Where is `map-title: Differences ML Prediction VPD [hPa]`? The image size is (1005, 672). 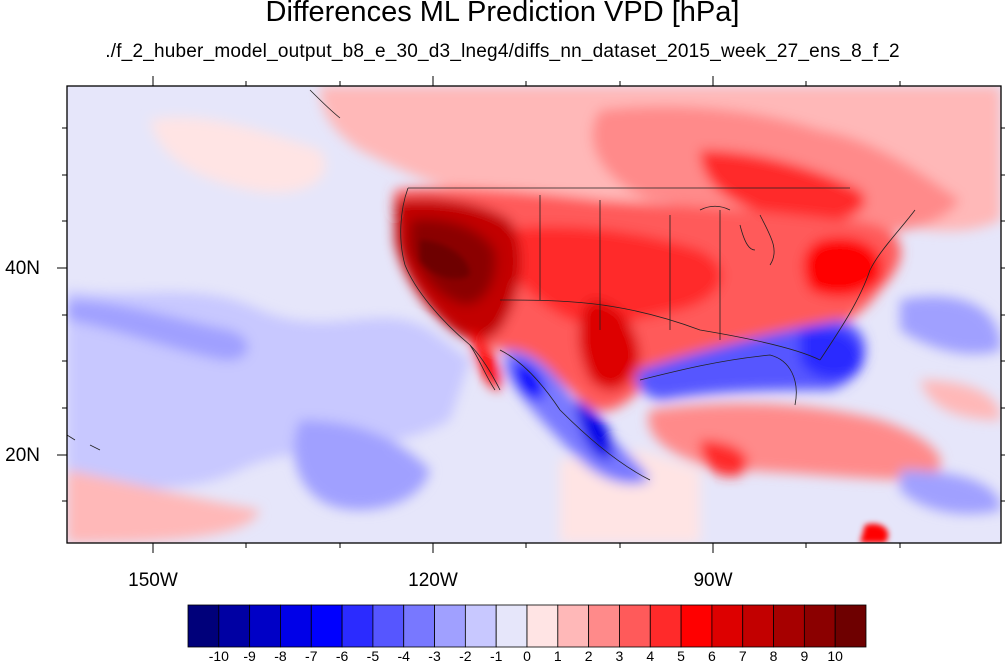 map-title: Differences ML Prediction VPD [hPa] is located at coordinates (502, 14).